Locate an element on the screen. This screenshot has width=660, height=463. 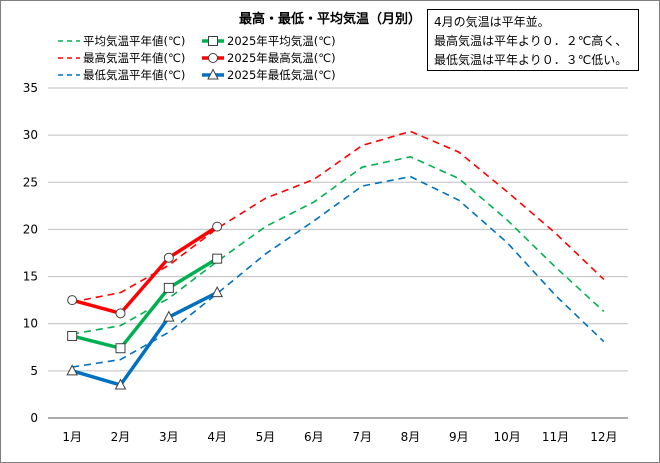
note-line-3: 最低気温は平年より０．３℃低い。 is located at coordinates (531, 60).